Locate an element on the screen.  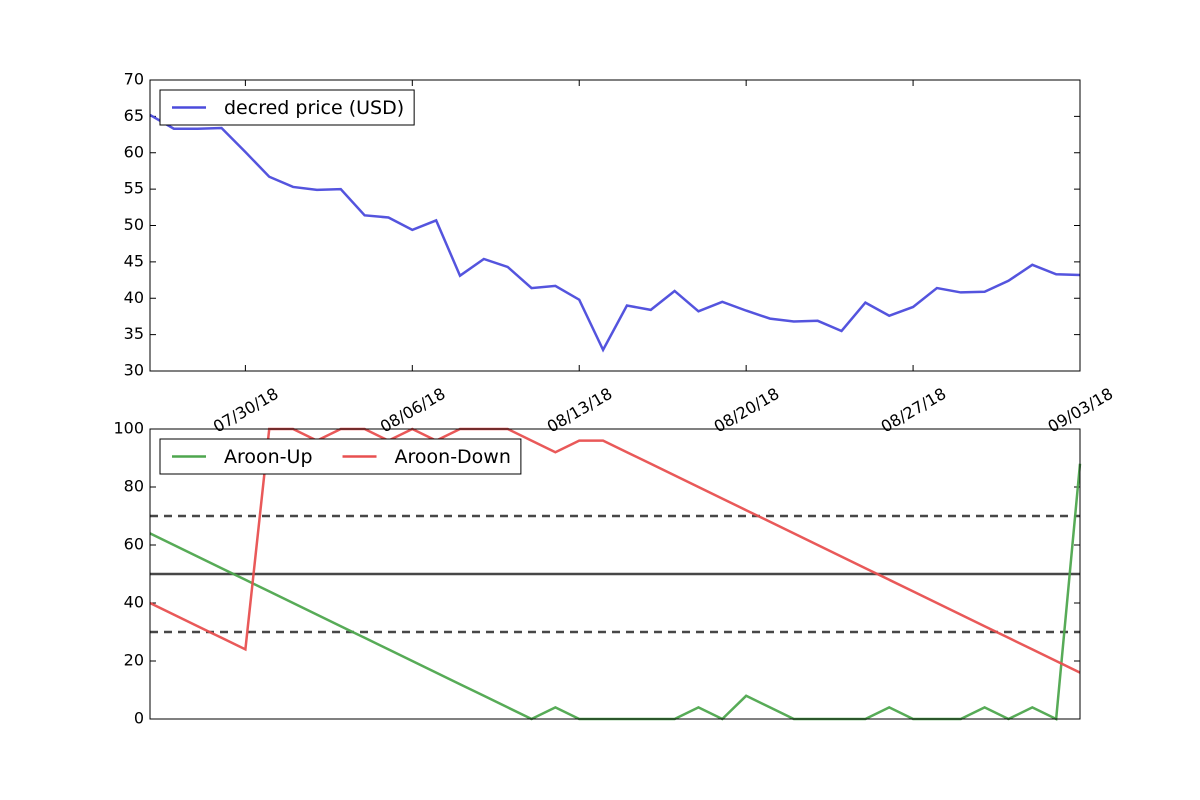
y-tick-label: 50 is located at coordinates (134, 224).